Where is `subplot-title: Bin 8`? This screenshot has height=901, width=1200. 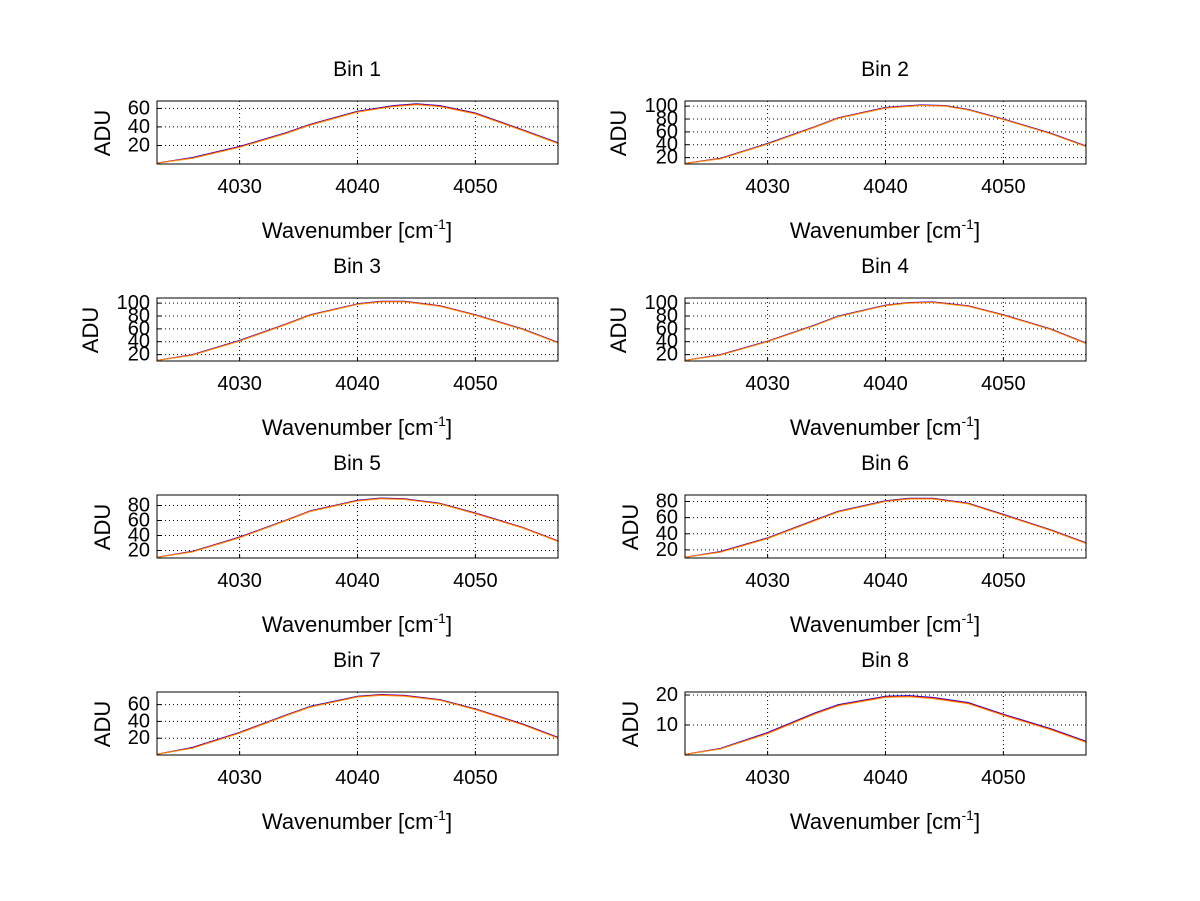
subplot-title: Bin 8 is located at coordinates (885, 660).